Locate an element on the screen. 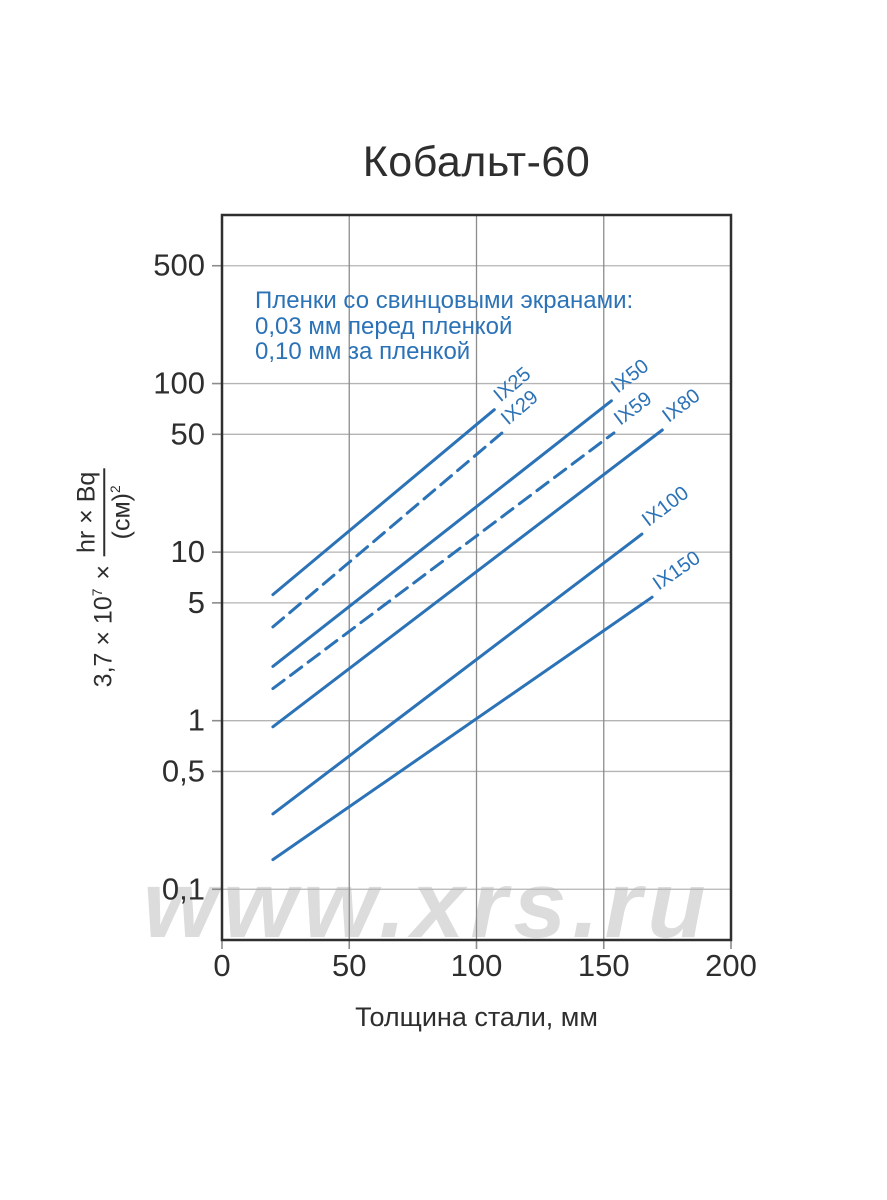 Image resolution: width=887 pixels, height=1200 pixels. series-line-IX59 is located at coordinates (443, 561).